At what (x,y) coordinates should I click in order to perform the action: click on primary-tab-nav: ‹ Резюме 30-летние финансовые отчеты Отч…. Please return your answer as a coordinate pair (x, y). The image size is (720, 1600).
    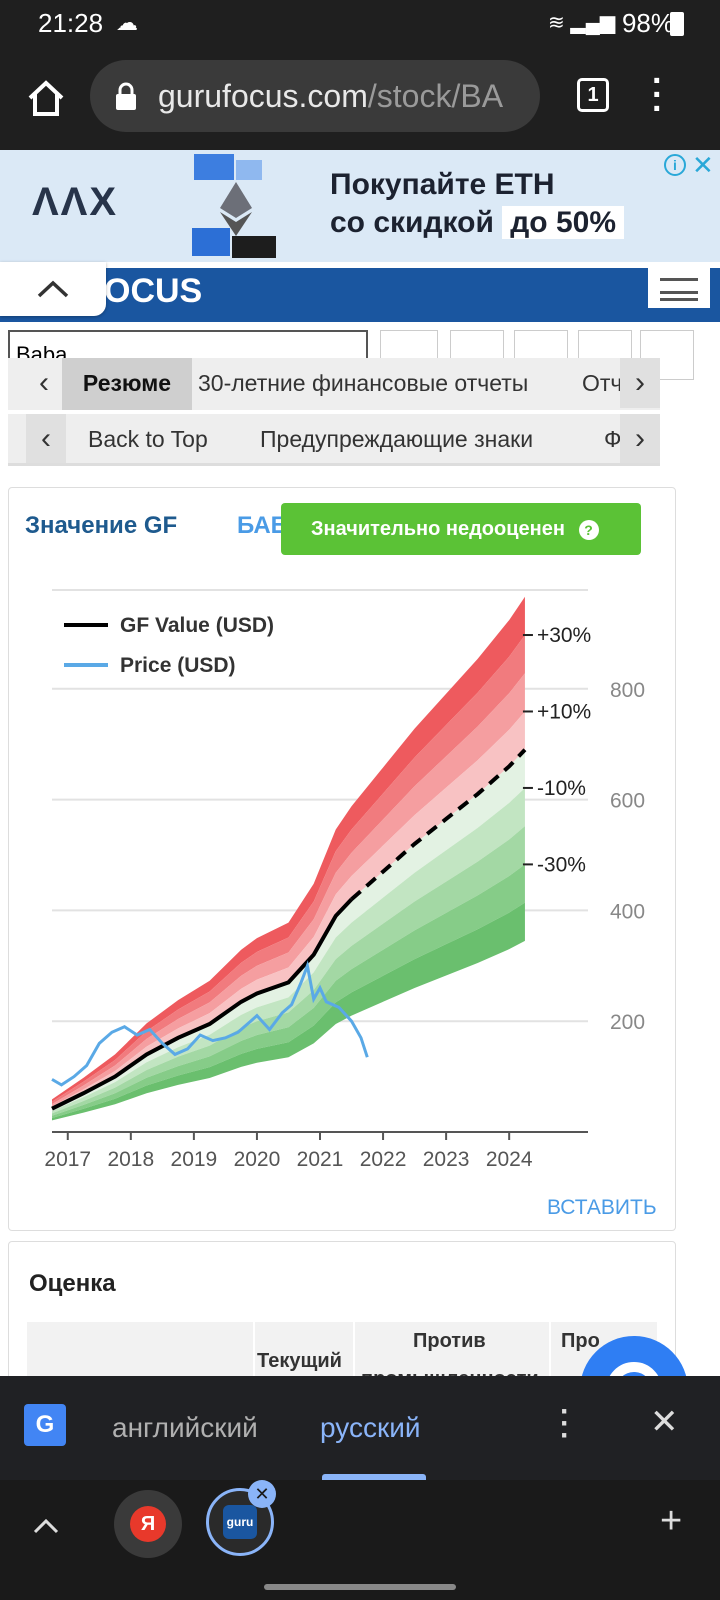
    Looking at the image, I should click on (334, 384).